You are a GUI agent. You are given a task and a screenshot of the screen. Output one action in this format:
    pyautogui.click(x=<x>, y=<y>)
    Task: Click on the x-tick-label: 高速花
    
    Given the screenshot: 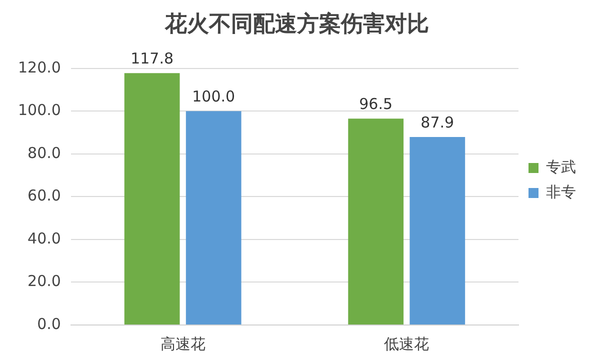 What is the action you would take?
    pyautogui.click(x=183, y=343)
    